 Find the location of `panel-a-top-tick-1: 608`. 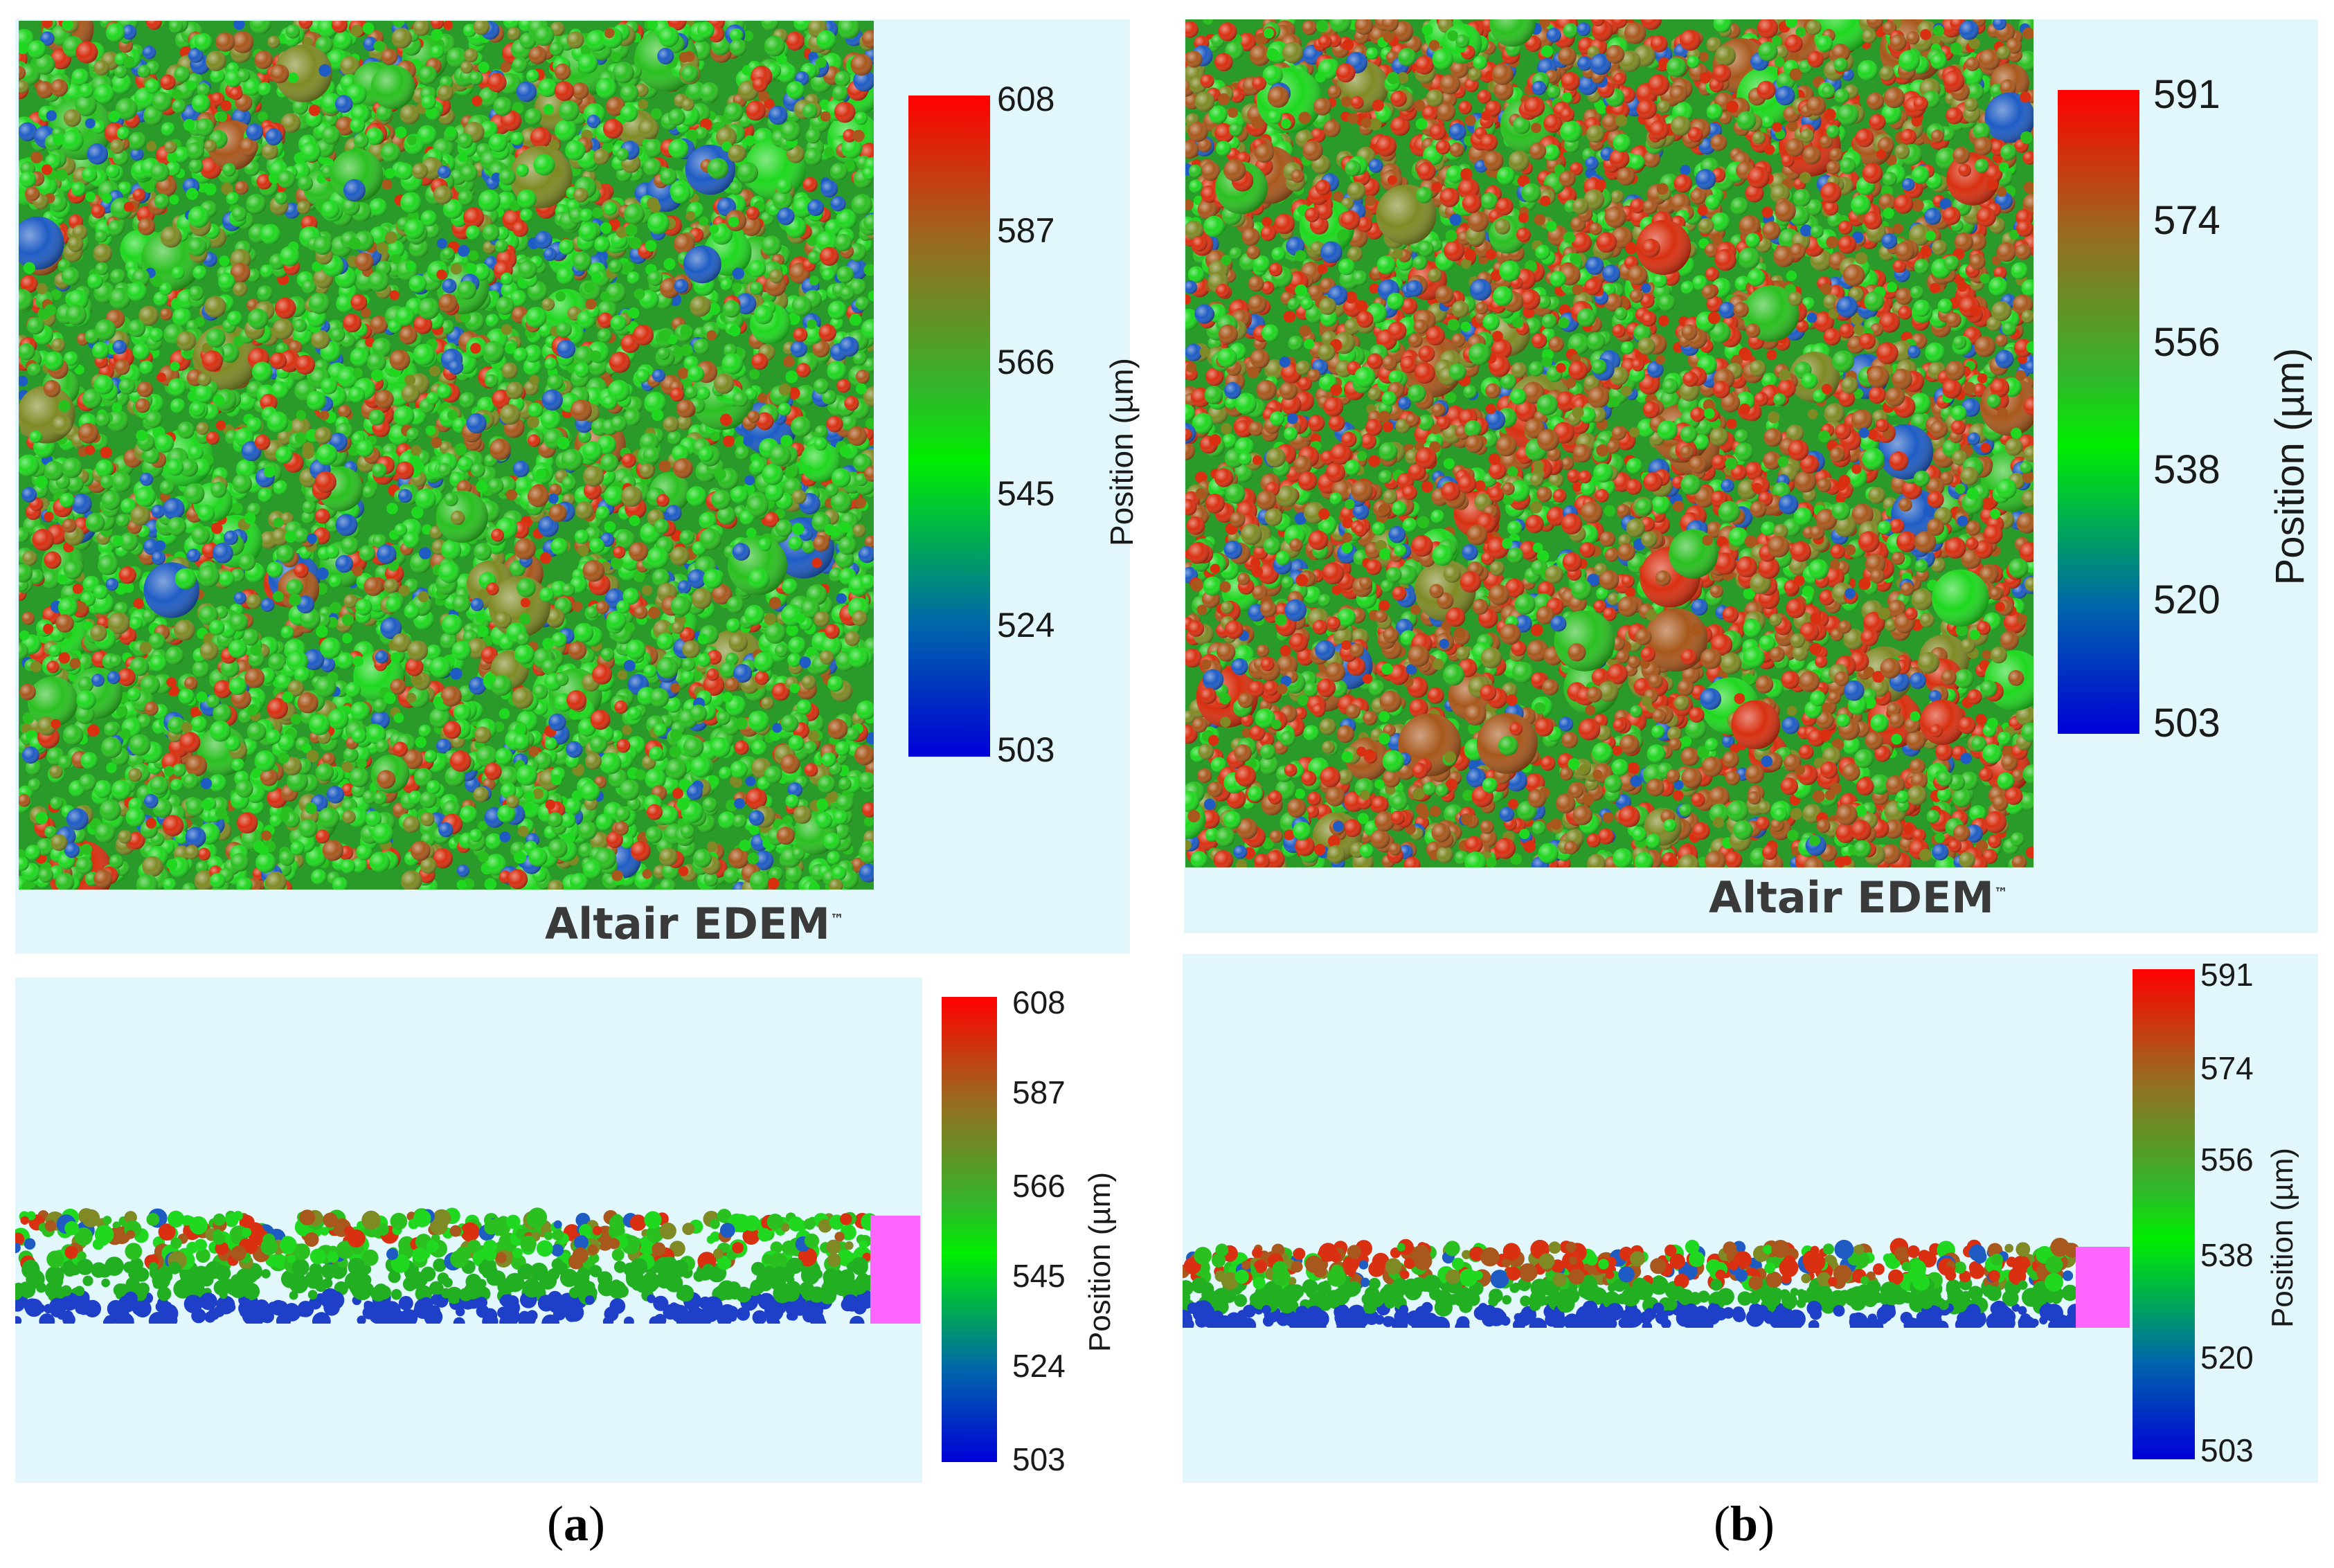

panel-a-top-tick-1: 608 is located at coordinates (1025, 99).